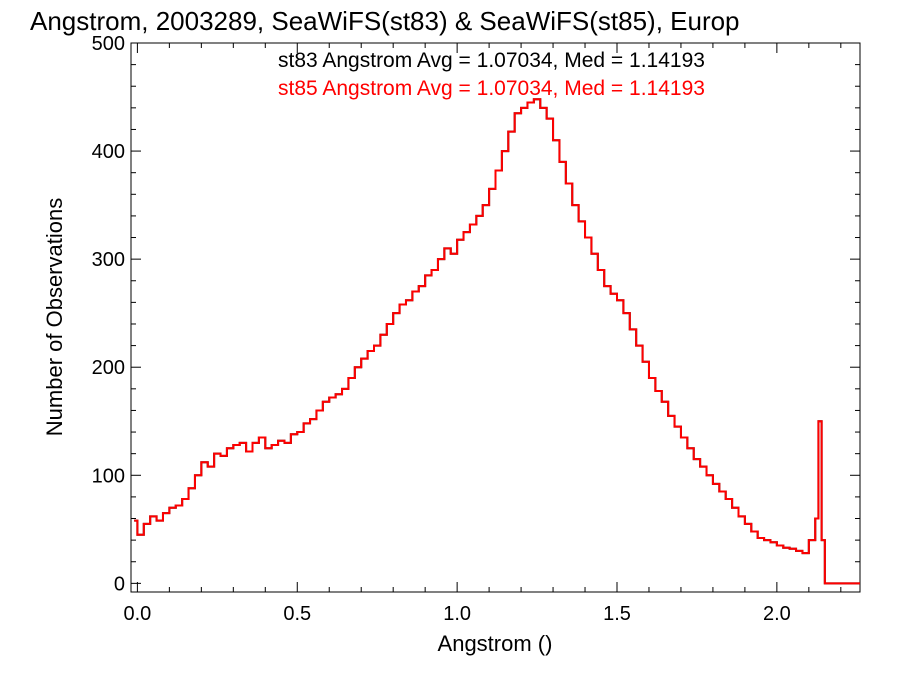  Describe the element at coordinates (297, 614) in the screenshot. I see `x-tick-label: 0.5` at that location.